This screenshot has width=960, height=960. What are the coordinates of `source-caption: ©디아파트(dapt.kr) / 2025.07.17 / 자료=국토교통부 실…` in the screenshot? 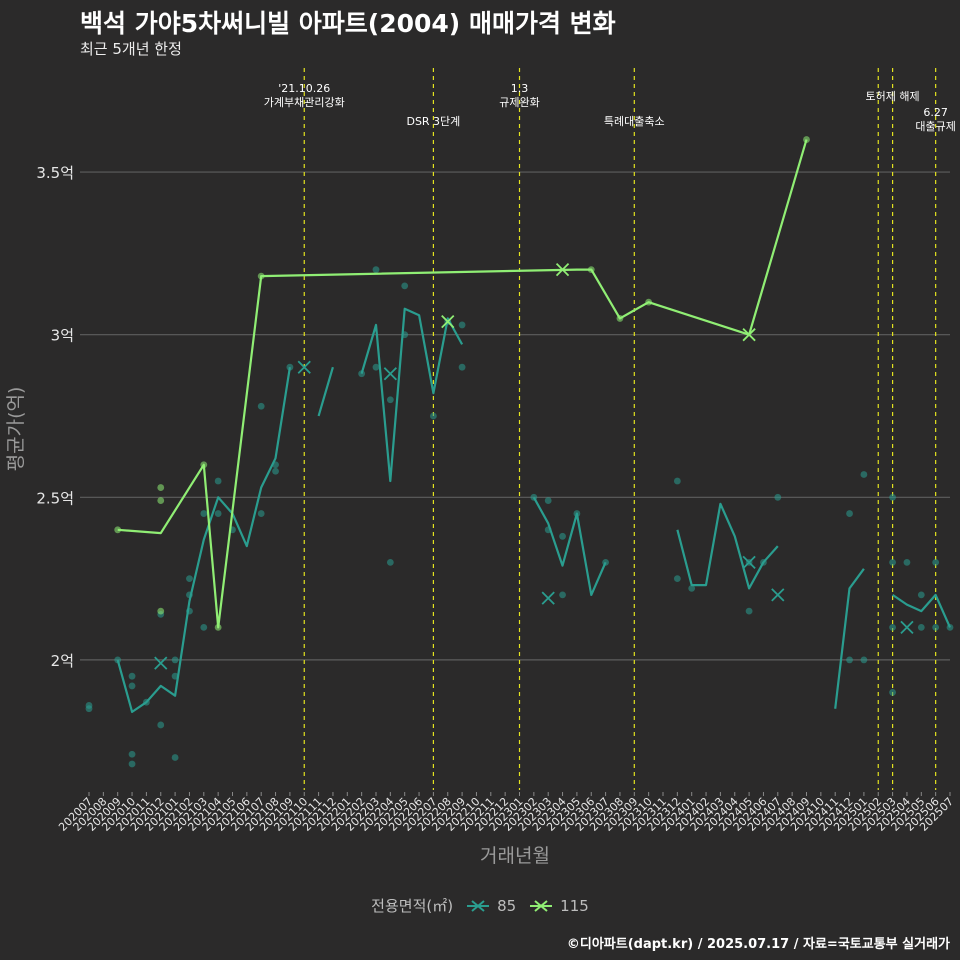 It's located at (758, 944).